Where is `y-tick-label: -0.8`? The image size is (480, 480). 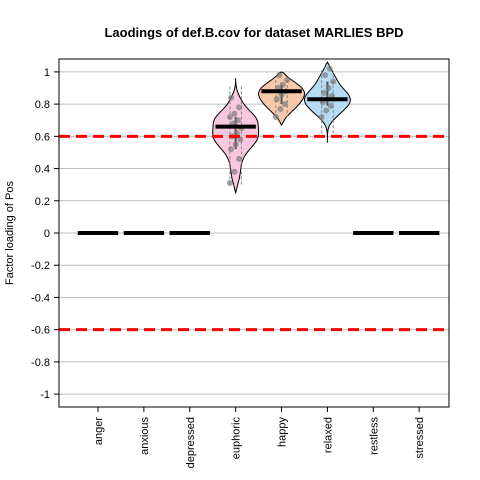 y-tick-label: -0.8 is located at coordinates (40, 363).